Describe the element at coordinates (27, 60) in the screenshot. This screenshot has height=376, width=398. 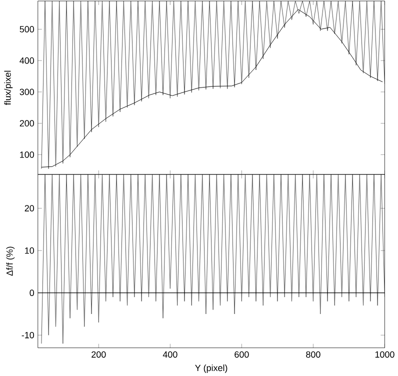
I see `y-tick-label: 400` at that location.